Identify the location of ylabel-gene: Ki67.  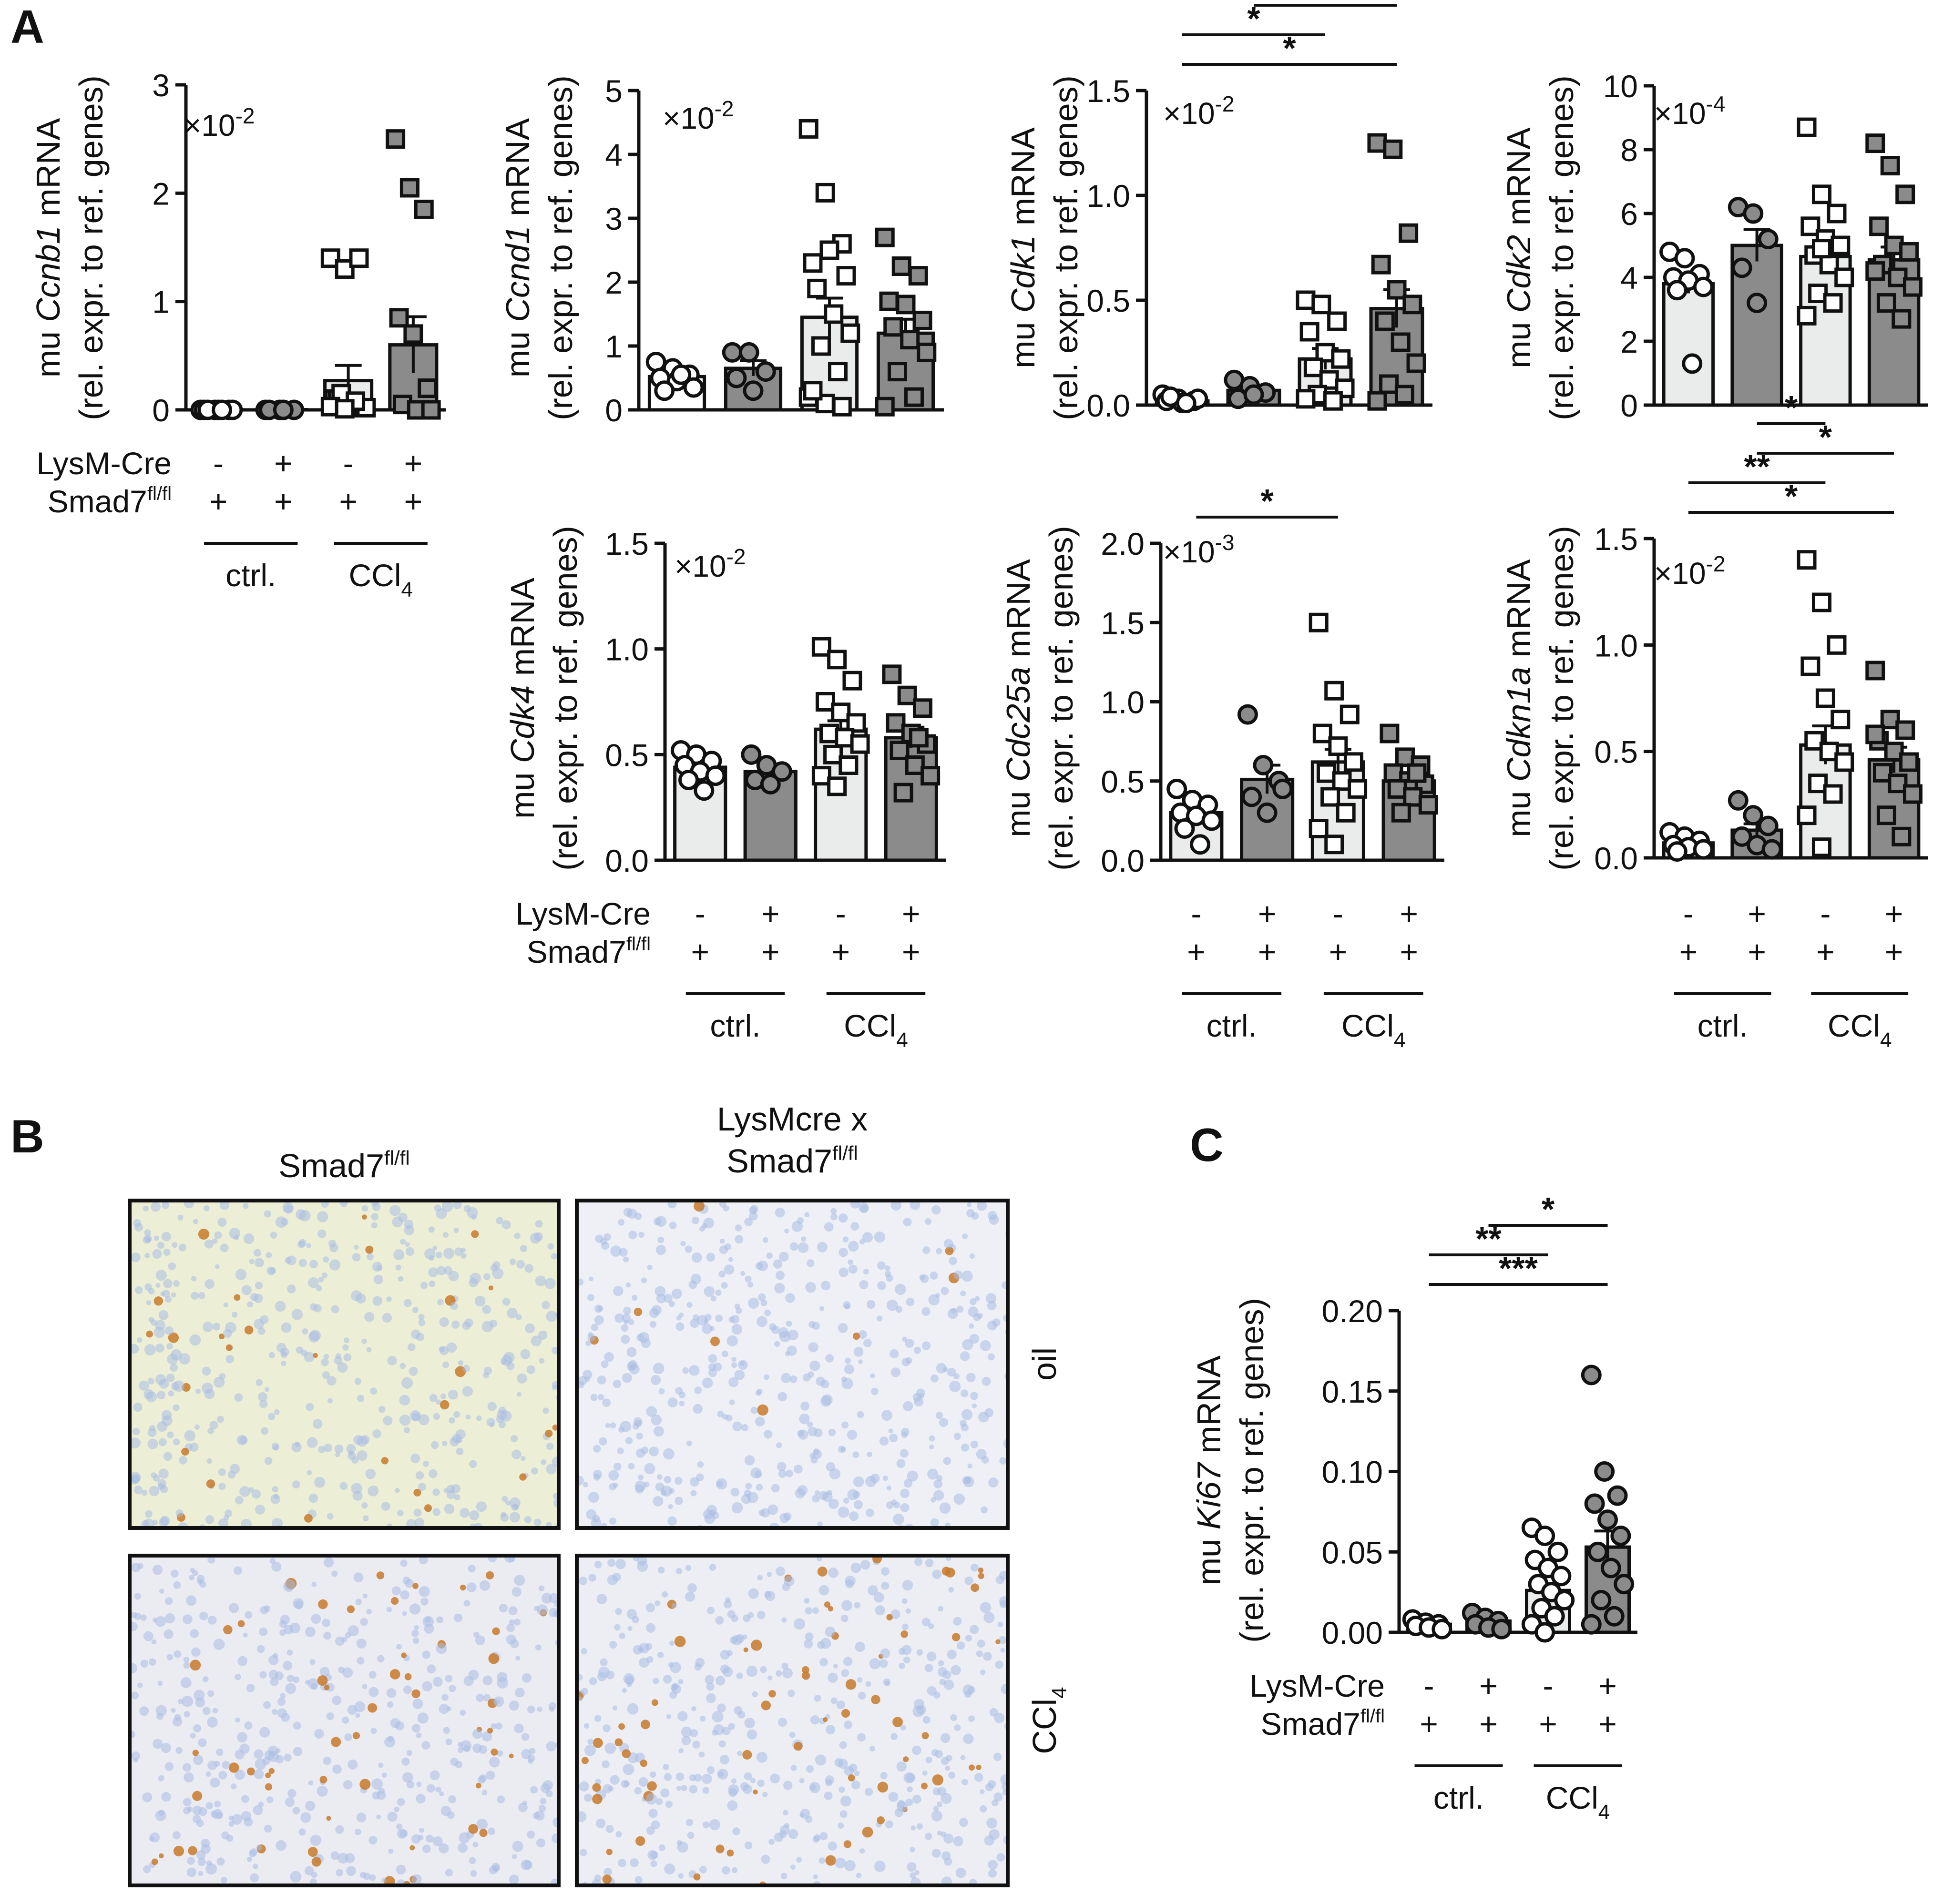
(1208, 1495).